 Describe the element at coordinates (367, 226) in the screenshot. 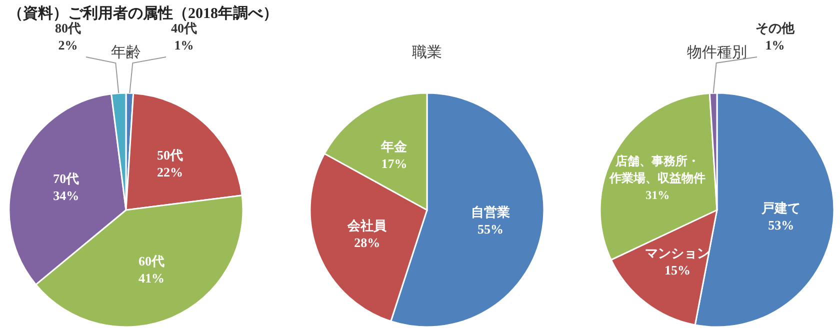

I see `slice-label: 会社員` at that location.